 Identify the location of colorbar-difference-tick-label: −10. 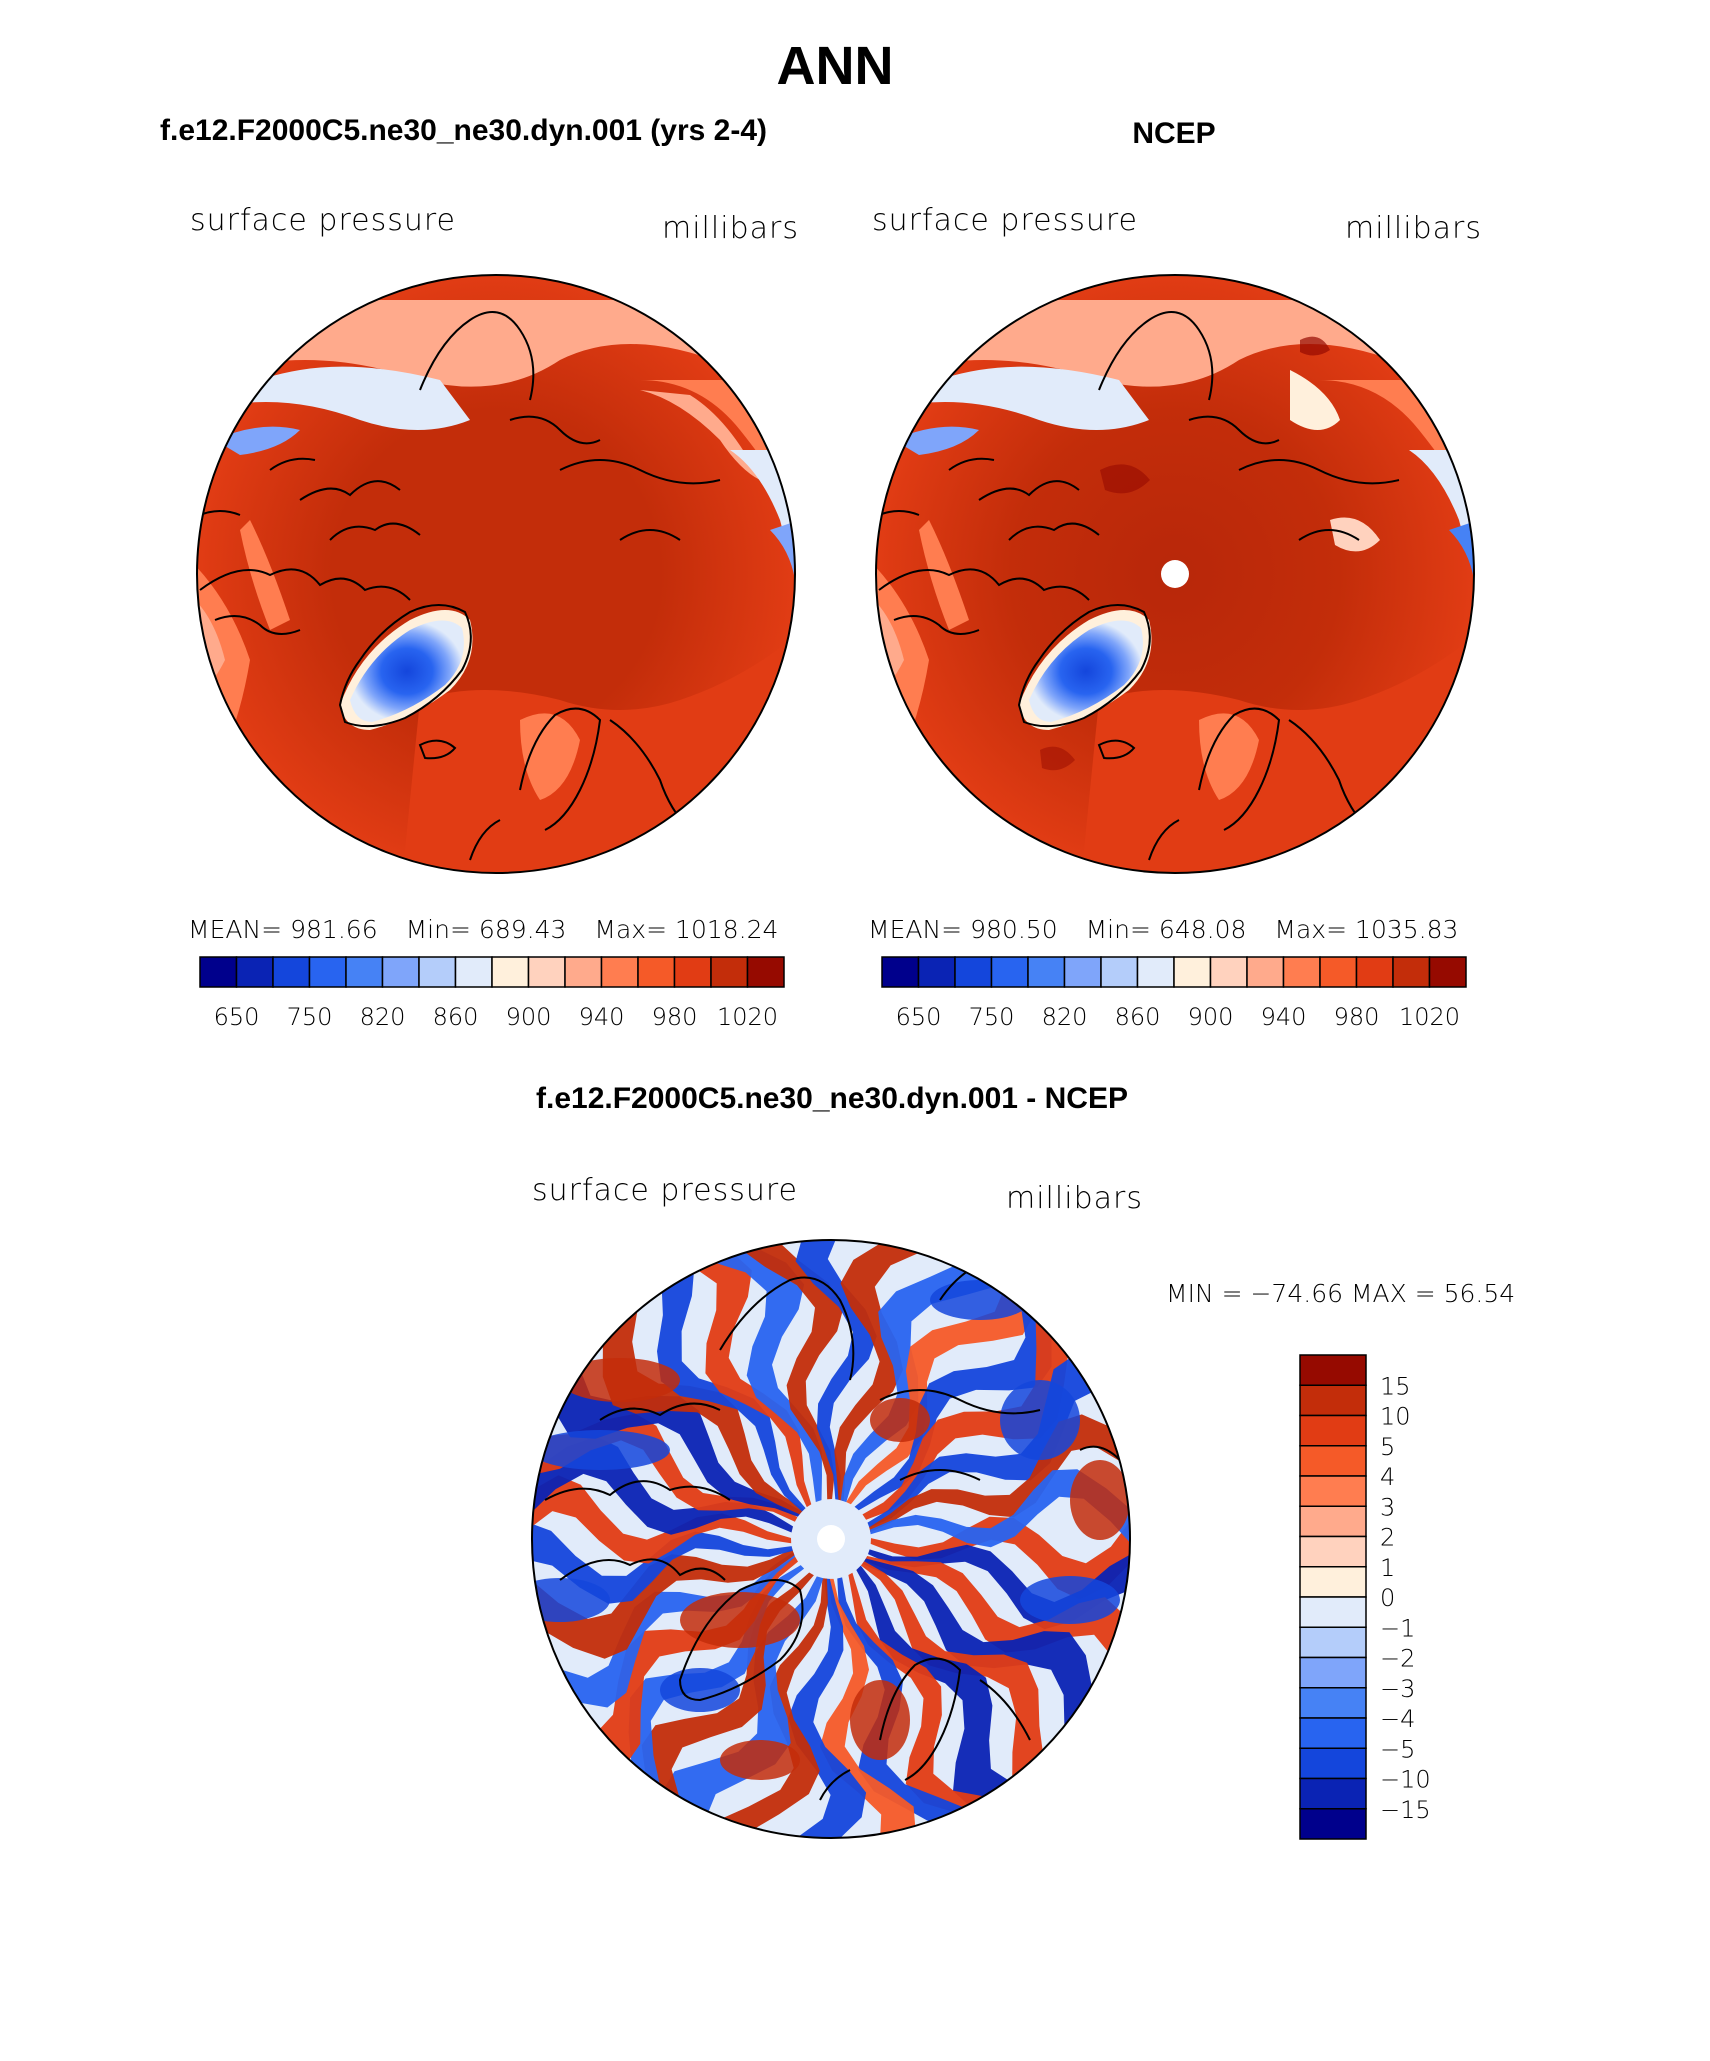
(1405, 1780).